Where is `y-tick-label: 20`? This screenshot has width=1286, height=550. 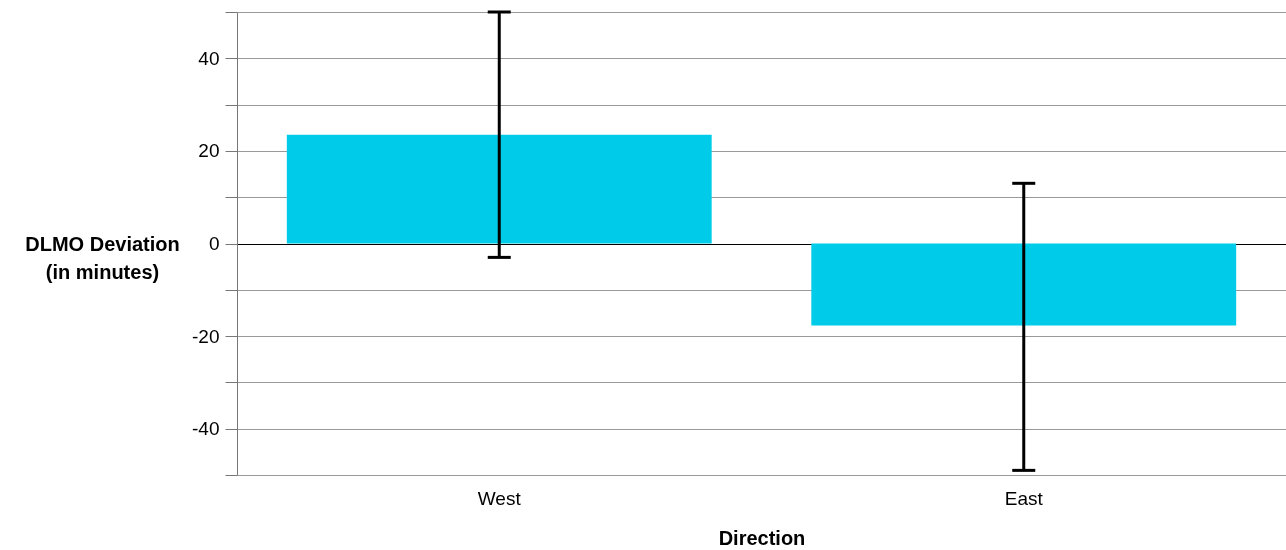
y-tick-label: 20 is located at coordinates (209, 151).